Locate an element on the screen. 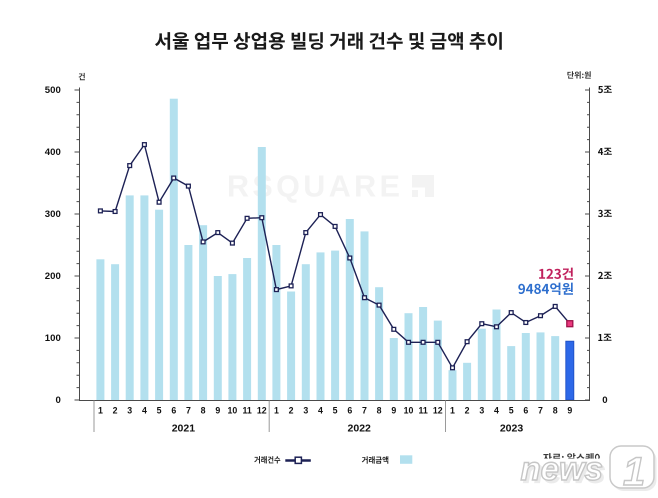 The height and width of the screenshot is (498, 658). svg-text: 400 is located at coordinates (53, 152).